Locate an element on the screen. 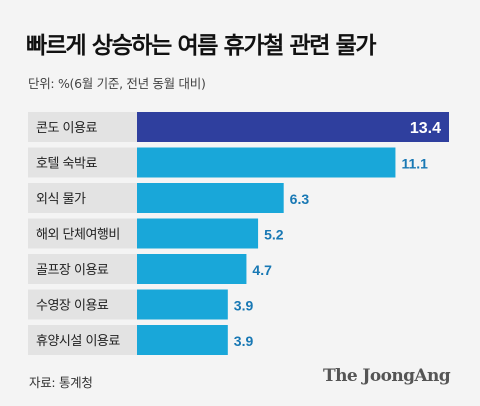  category-label: 호텔 숙박료 is located at coordinates (66, 164).